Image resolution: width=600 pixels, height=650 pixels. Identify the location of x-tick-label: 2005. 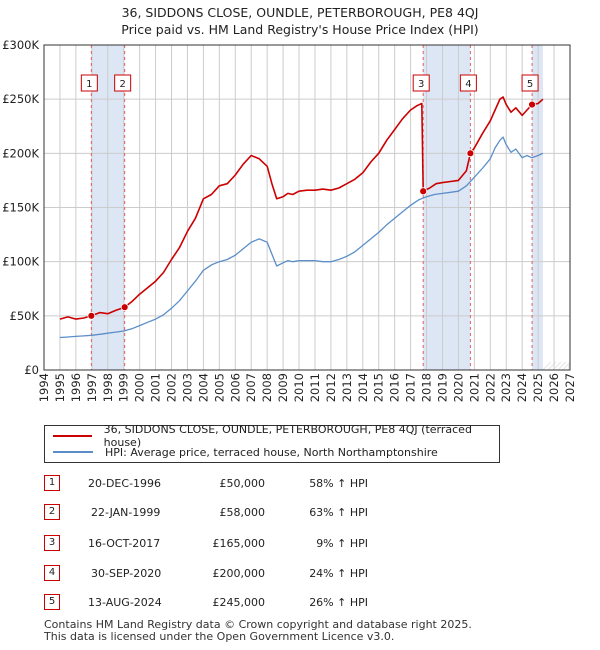
(219, 387).